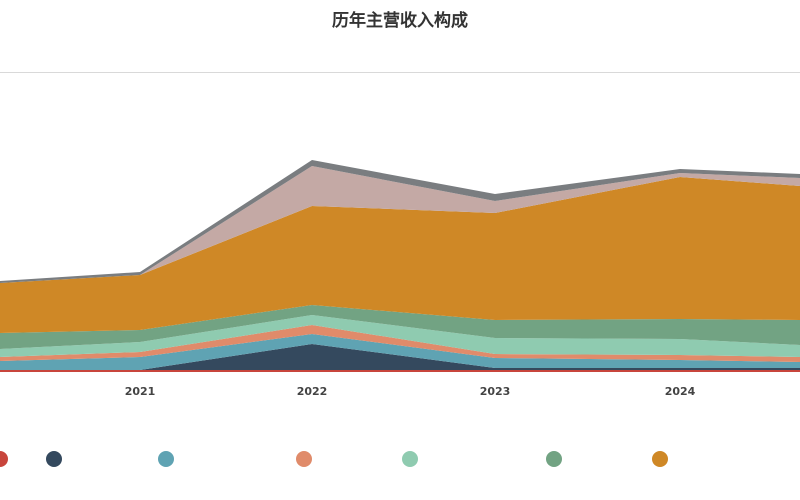  What do you see at coordinates (312, 391) in the screenshot?
I see `x-tick-label: 2022` at bounding box center [312, 391].